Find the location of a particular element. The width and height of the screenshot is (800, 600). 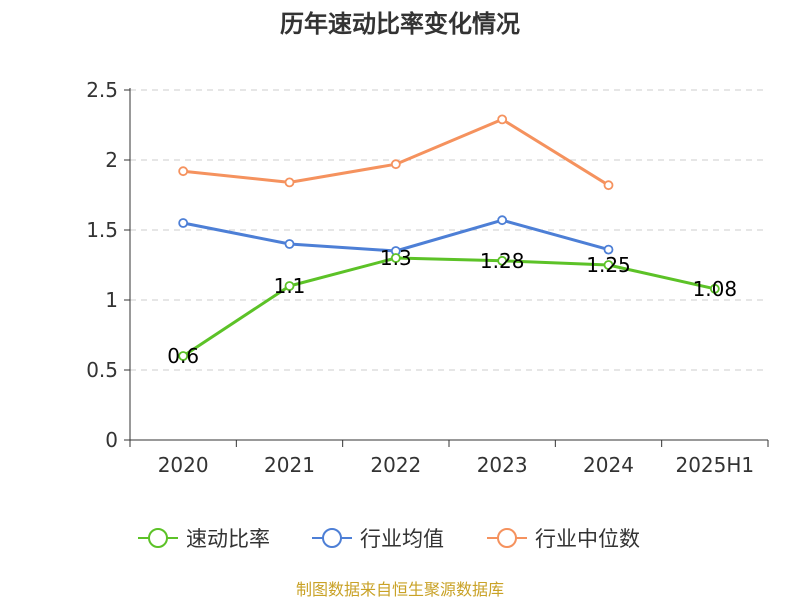

data-label: 1.25 is located at coordinates (608, 265).